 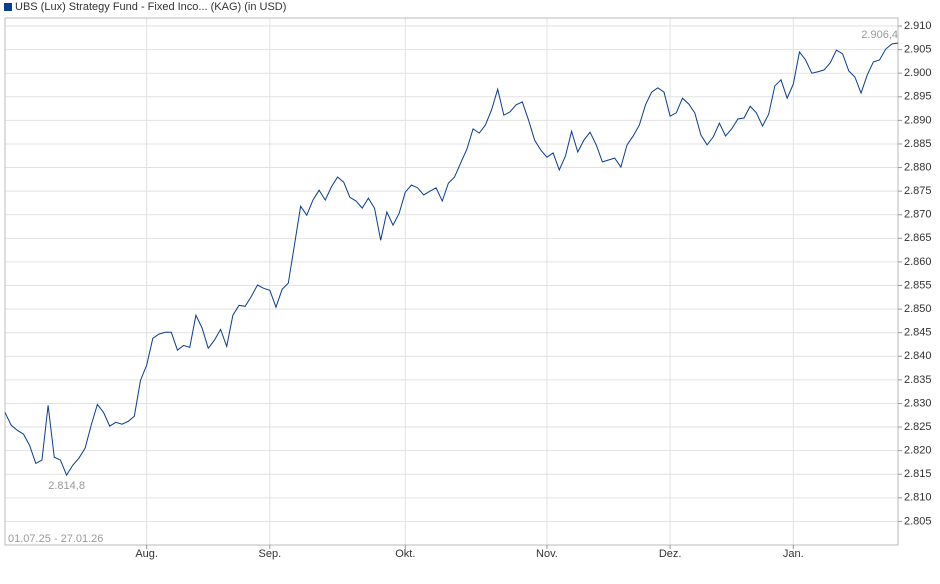 I want to click on y-tick-label: 2.855, so click(x=918, y=285).